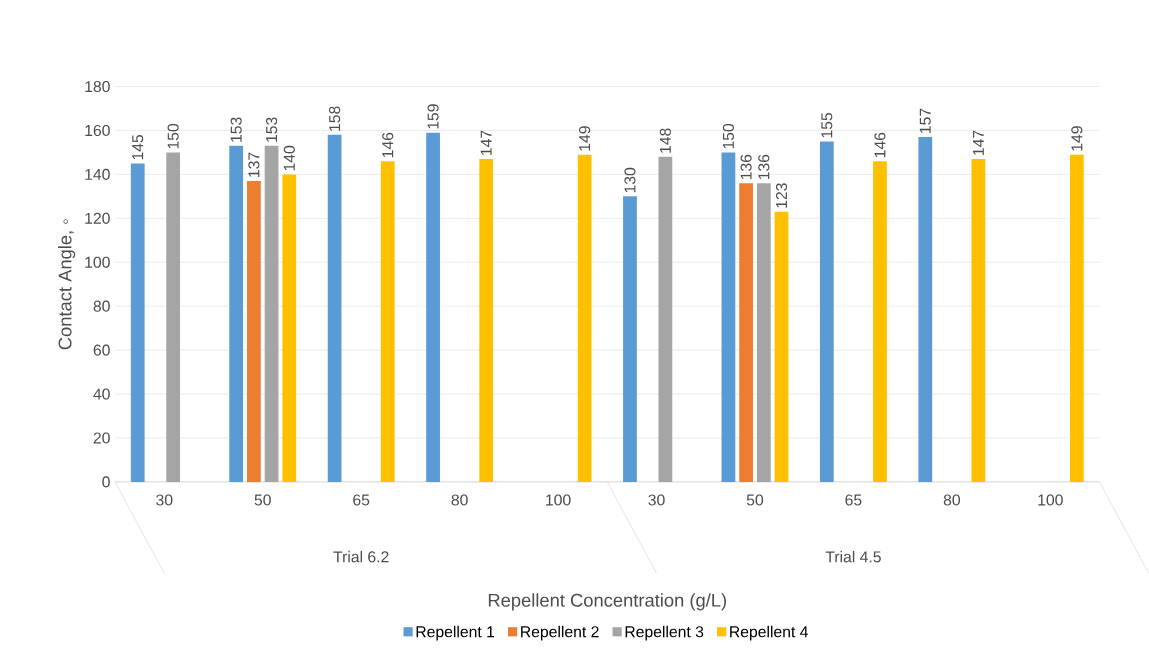  I want to click on y-axis-title: Contact Angle, ◦, so click(67, 284).